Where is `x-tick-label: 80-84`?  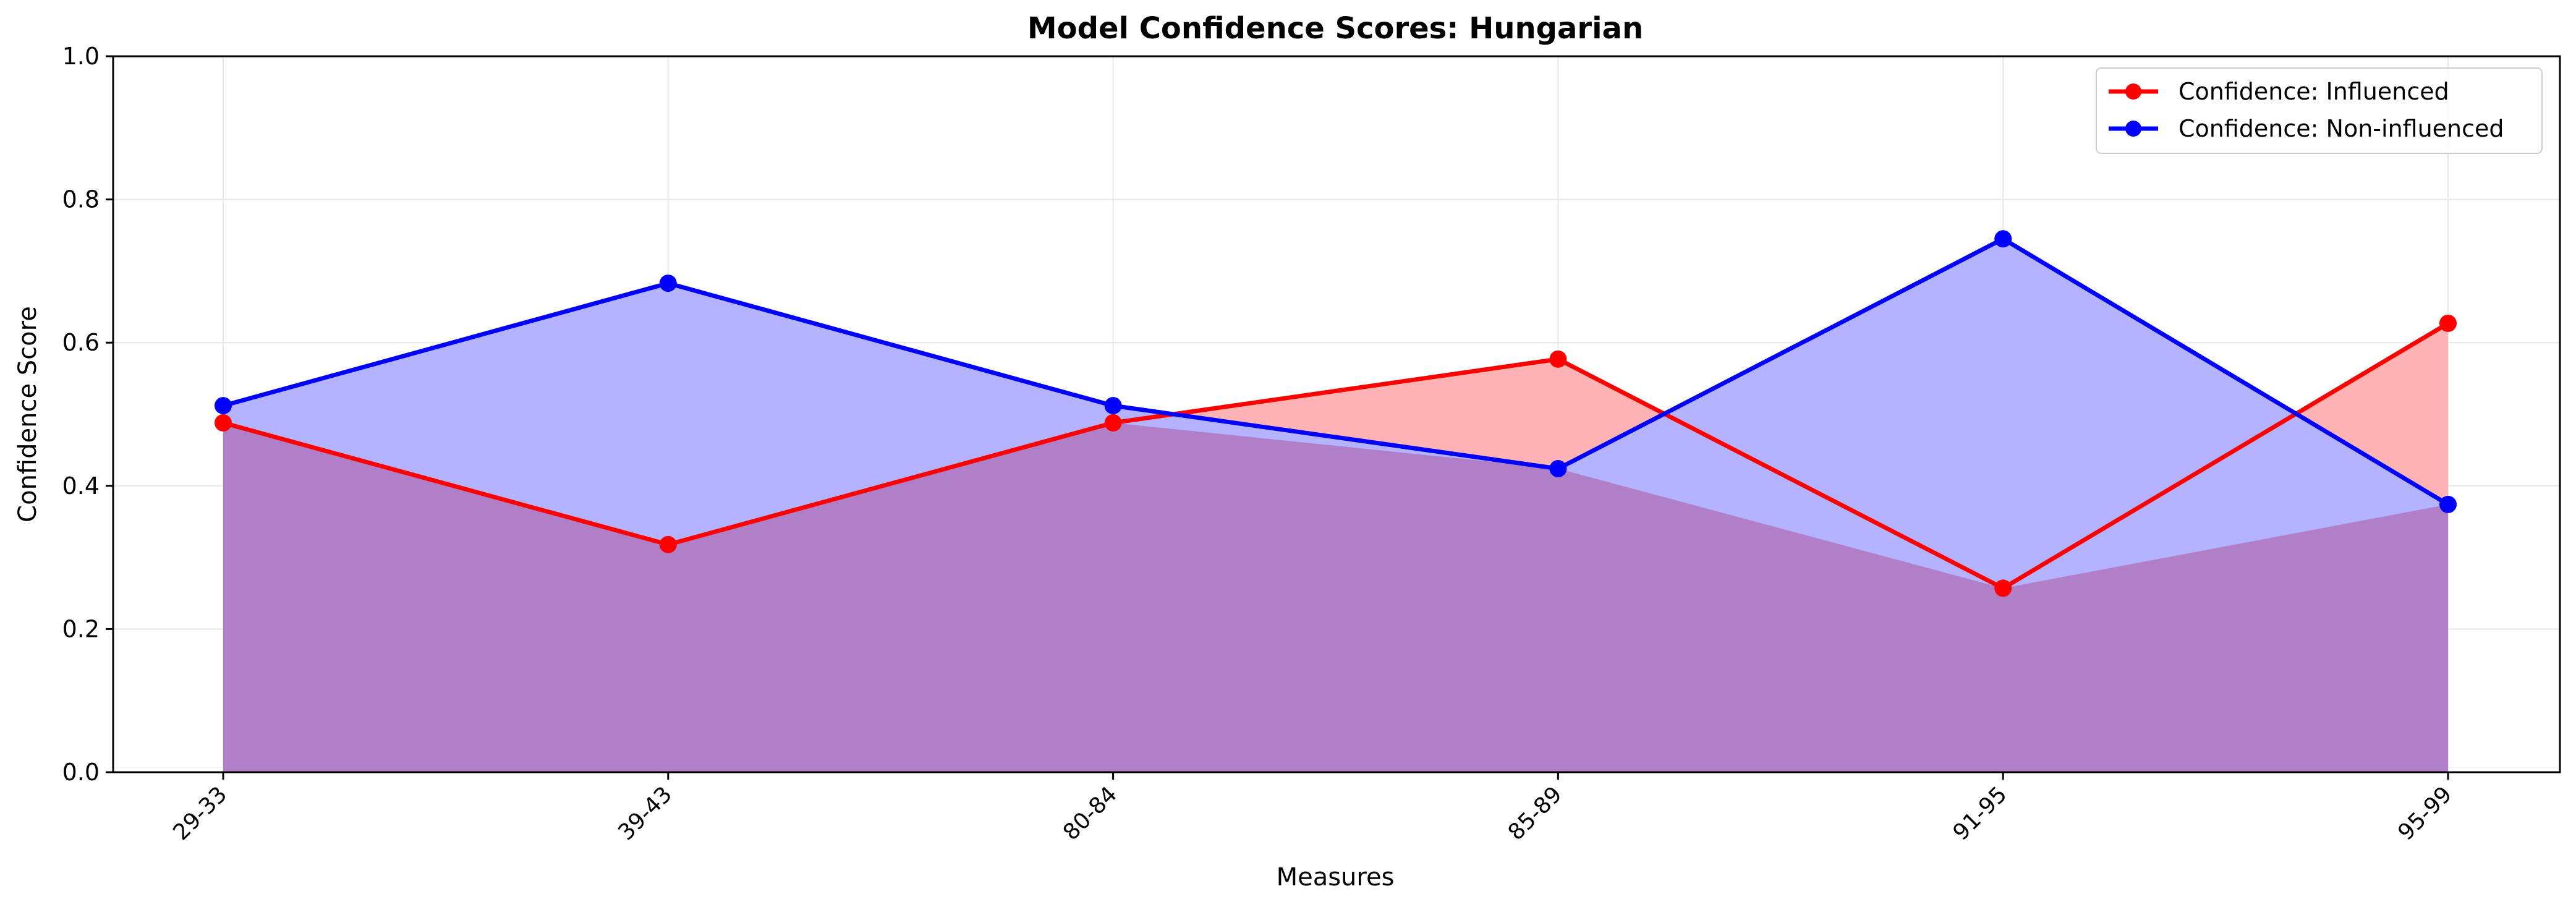
x-tick-label: 80-84 is located at coordinates (1090, 813).